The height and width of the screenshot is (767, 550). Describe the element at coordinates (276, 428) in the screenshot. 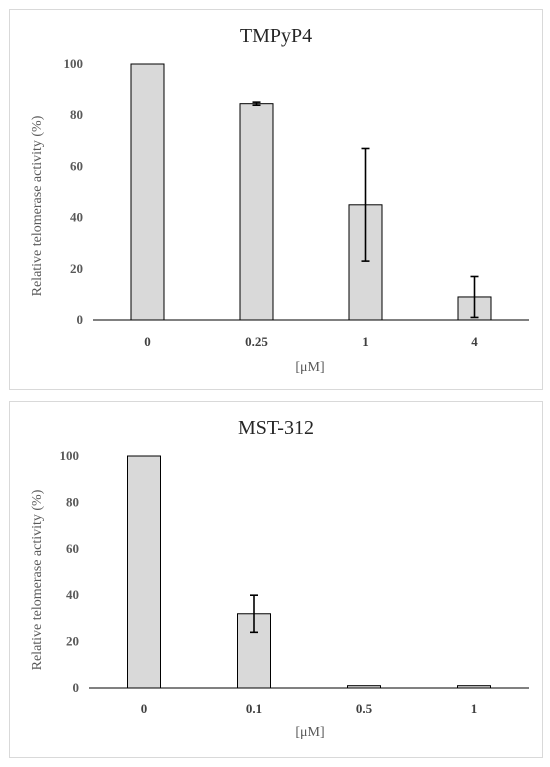

I see `chart-title: MST-312` at that location.